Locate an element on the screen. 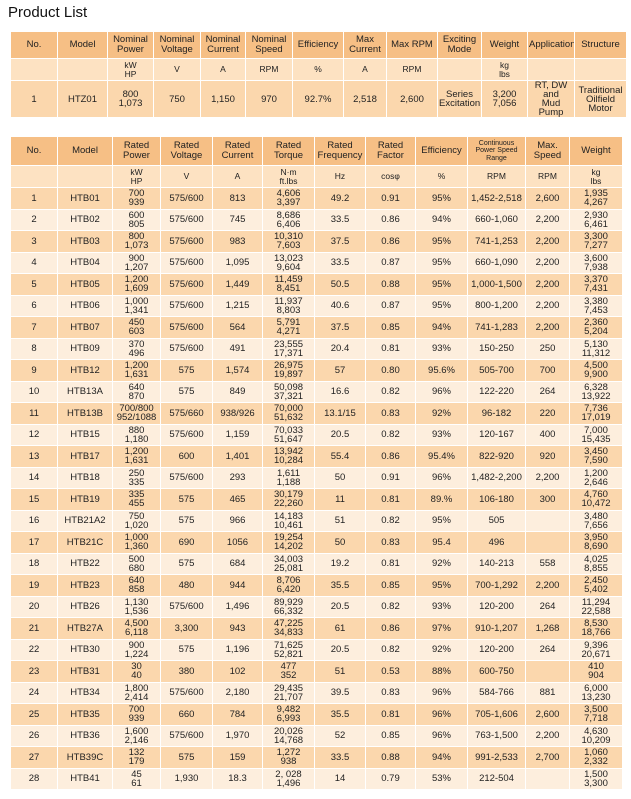 This screenshot has height=799, width=631. table-cell: 39.5 is located at coordinates (340, 692).